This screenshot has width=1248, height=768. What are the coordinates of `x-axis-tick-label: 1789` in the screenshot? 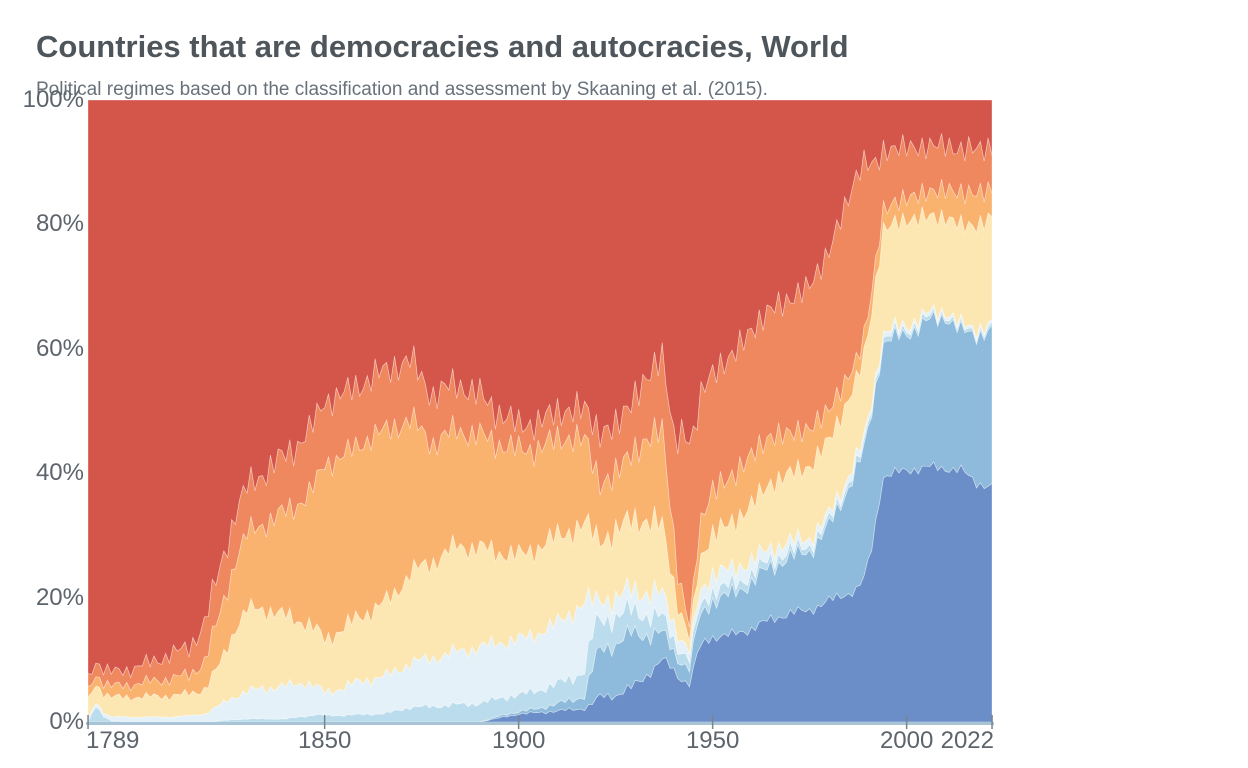 It's located at (113, 740).